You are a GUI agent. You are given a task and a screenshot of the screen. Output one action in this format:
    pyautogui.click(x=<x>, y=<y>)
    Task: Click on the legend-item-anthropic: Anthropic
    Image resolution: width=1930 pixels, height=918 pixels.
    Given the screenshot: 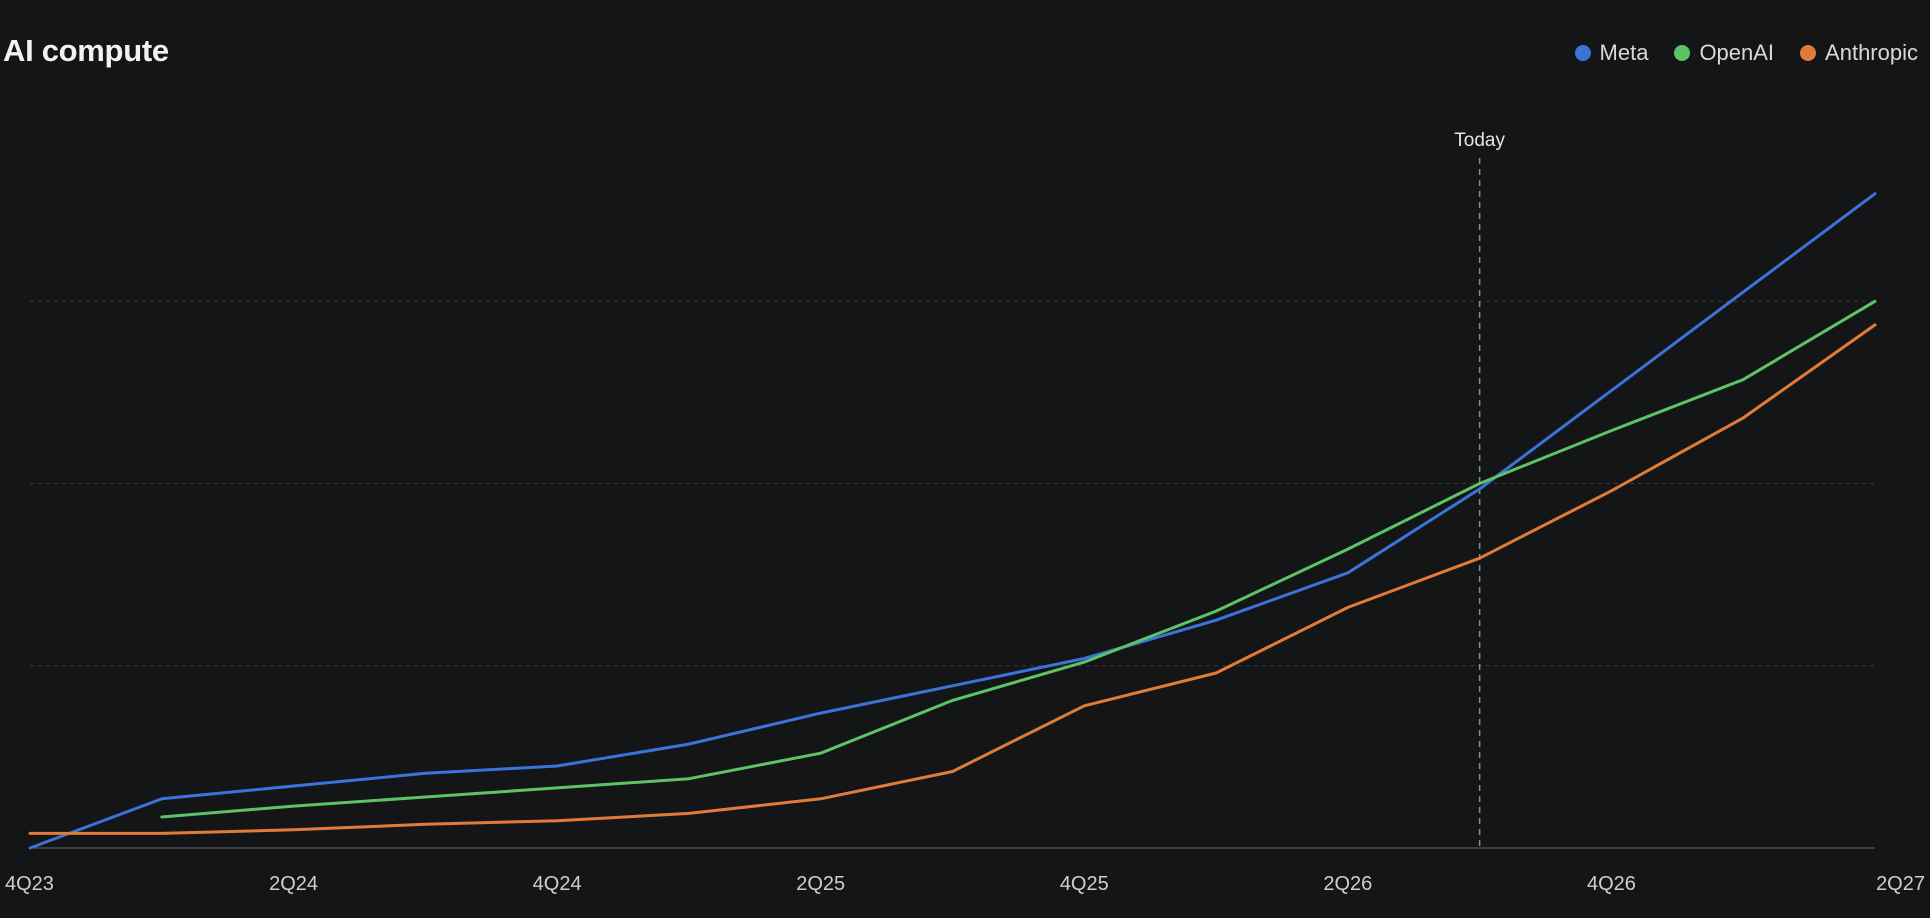 What is the action you would take?
    pyautogui.click(x=1859, y=53)
    